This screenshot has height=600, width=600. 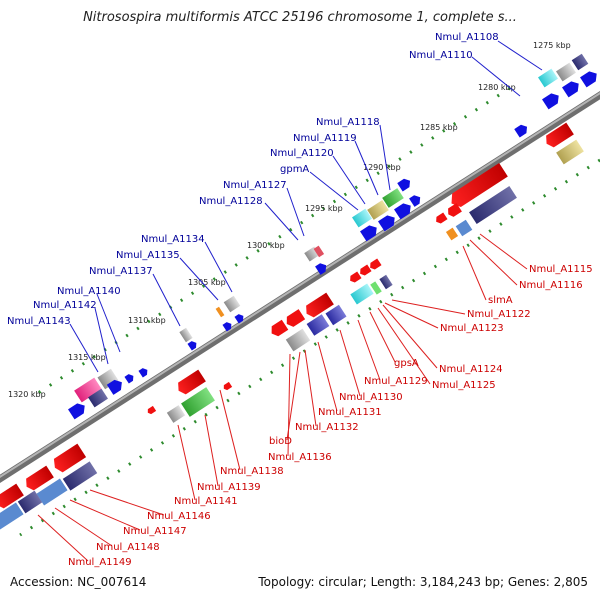 What do you see at coordinates (87, 357) in the screenshot?
I see `kbp-label: 1315 kbp` at bounding box center [87, 357].